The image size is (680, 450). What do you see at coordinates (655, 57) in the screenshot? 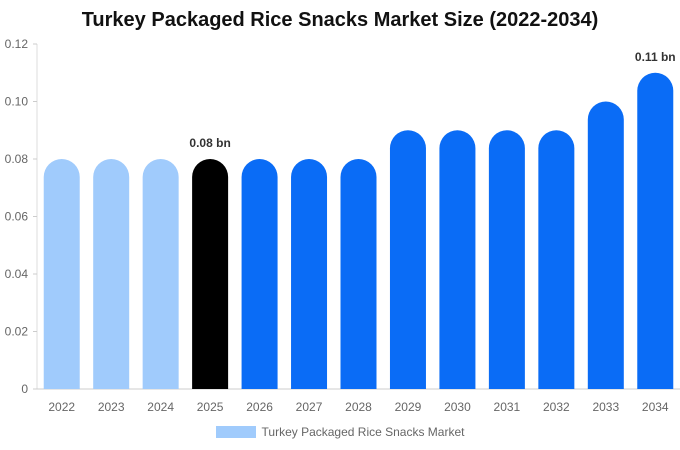
I see `data-label-2034: 0.11 bn` at bounding box center [655, 57].